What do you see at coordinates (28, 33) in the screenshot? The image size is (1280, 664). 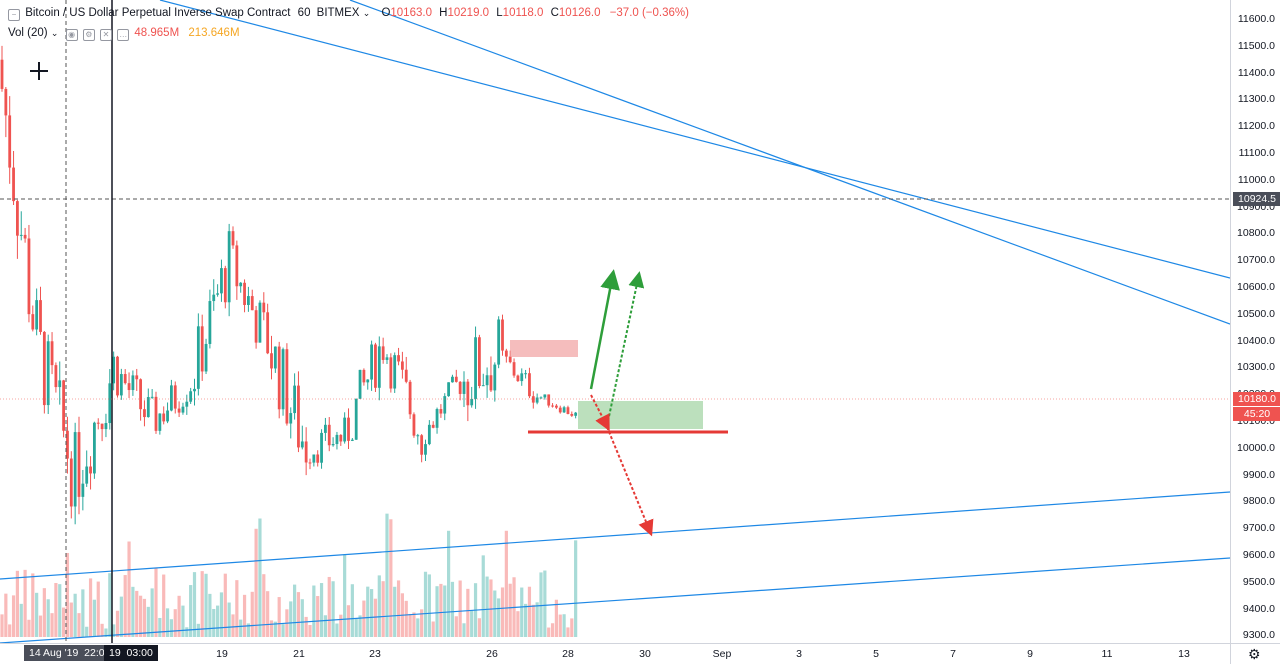 I see `volume-label: Vol (20)` at bounding box center [28, 33].